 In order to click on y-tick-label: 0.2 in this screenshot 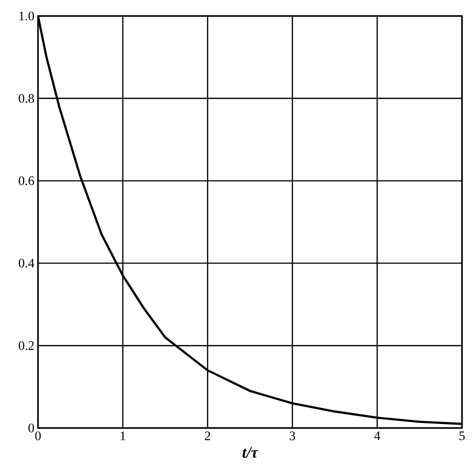, I will do `click(26, 345)`.